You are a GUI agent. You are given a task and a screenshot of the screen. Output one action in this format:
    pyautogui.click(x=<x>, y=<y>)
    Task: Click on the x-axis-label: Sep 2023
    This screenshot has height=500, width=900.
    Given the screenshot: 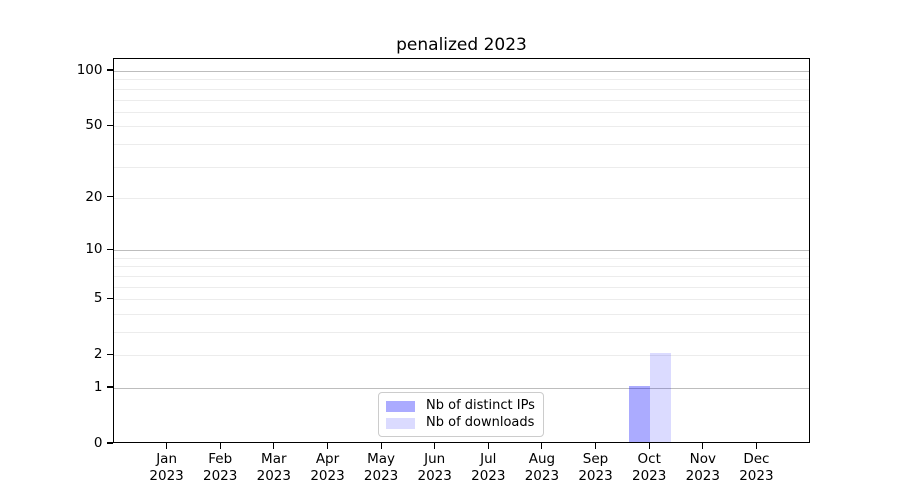 What is the action you would take?
    pyautogui.click(x=595, y=467)
    